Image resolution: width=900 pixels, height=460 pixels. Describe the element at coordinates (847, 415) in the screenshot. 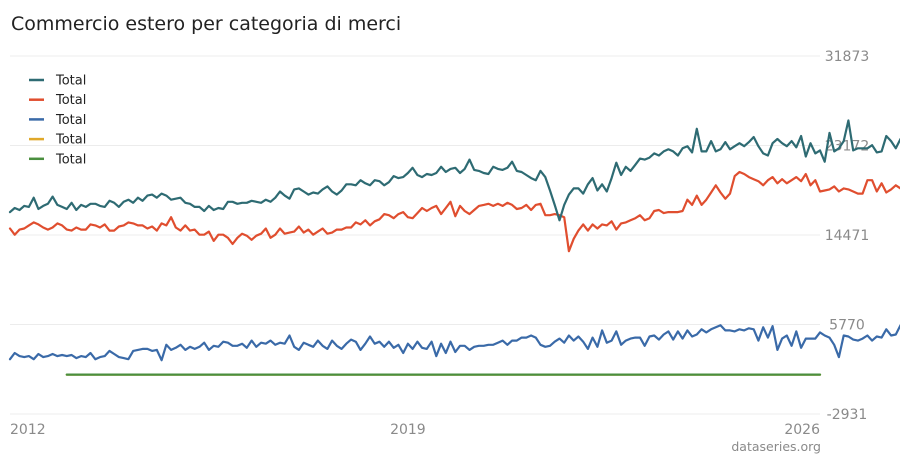

I see `y-tick-label: -2931` at that location.